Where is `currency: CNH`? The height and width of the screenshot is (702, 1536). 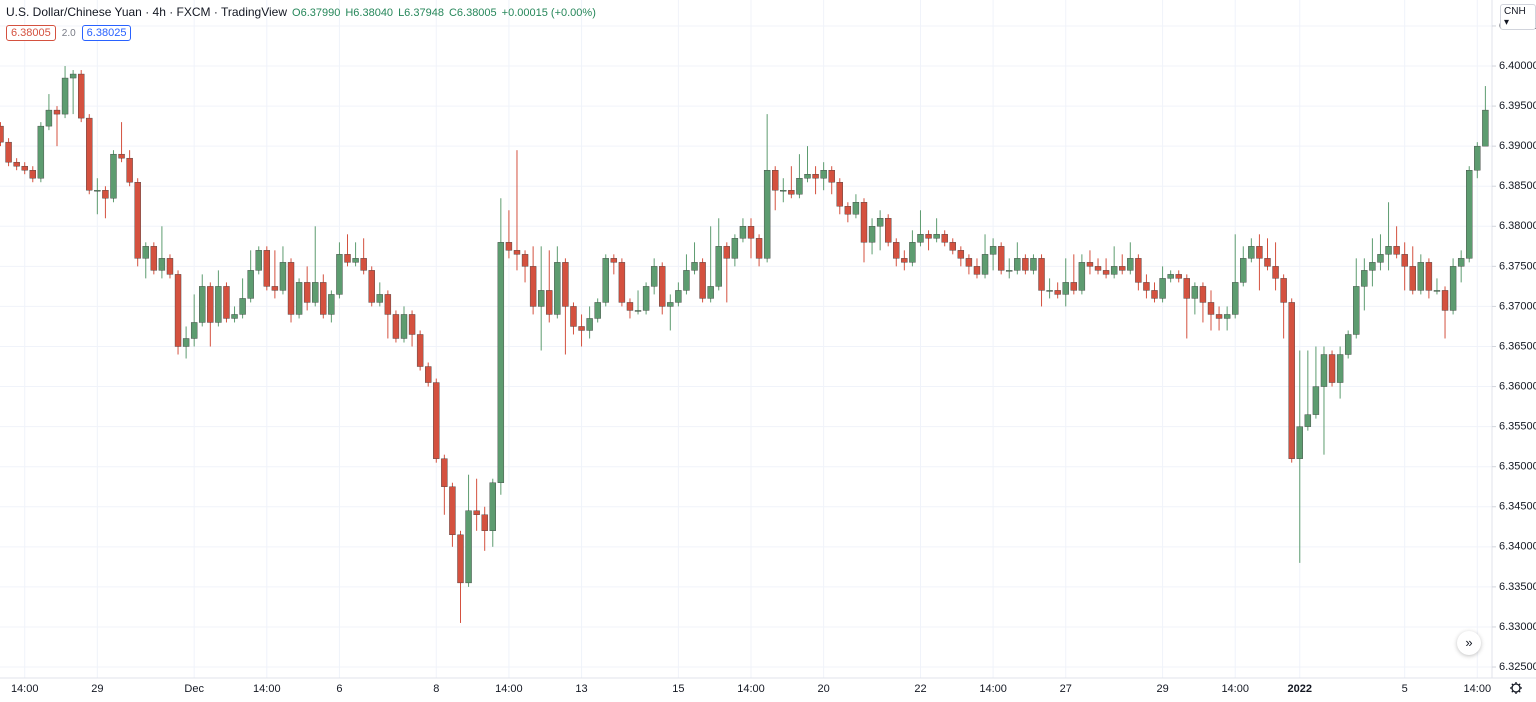
currency: CNH is located at coordinates (1515, 11).